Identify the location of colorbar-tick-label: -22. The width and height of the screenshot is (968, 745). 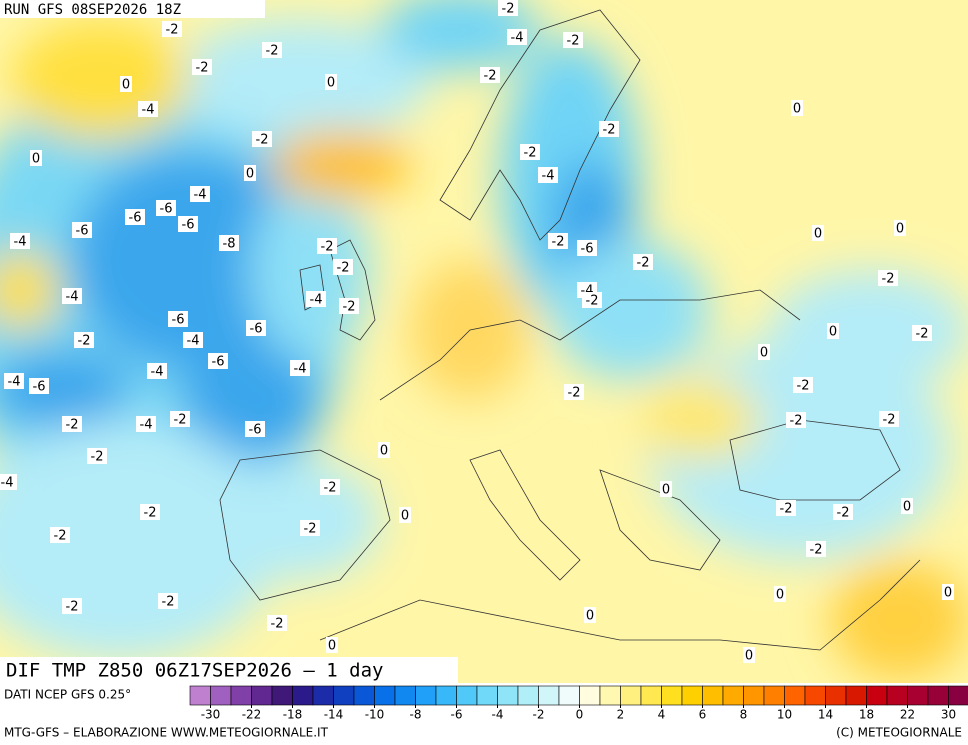
(252, 715).